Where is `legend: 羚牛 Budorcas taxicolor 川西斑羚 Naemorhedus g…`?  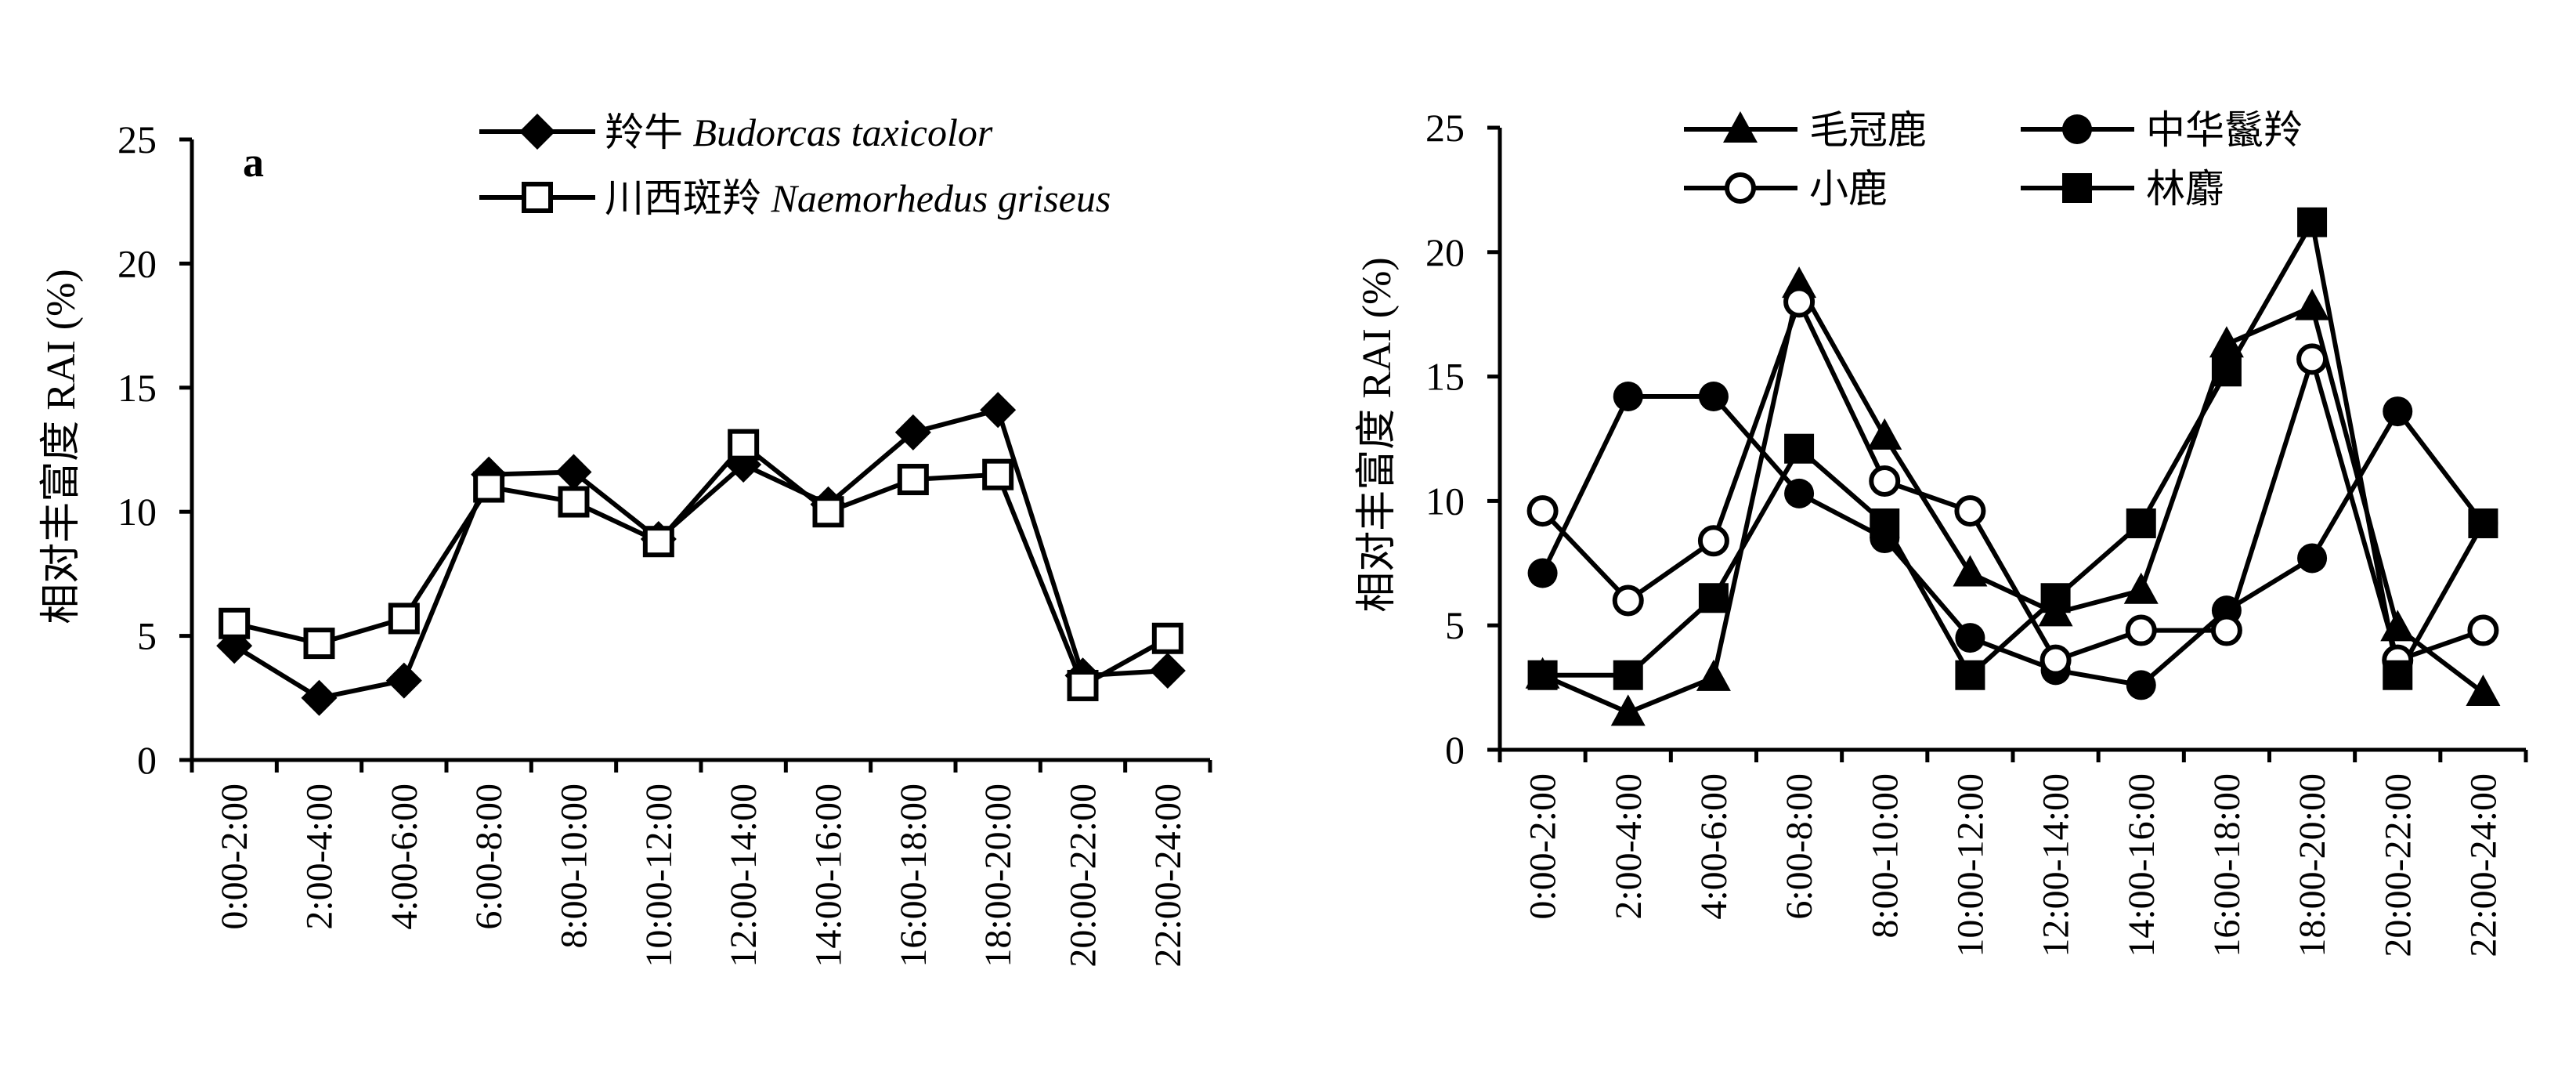
legend: 羚牛 Budorcas taxicolor 川西斑羚 Naemorhedus g… is located at coordinates (795, 165).